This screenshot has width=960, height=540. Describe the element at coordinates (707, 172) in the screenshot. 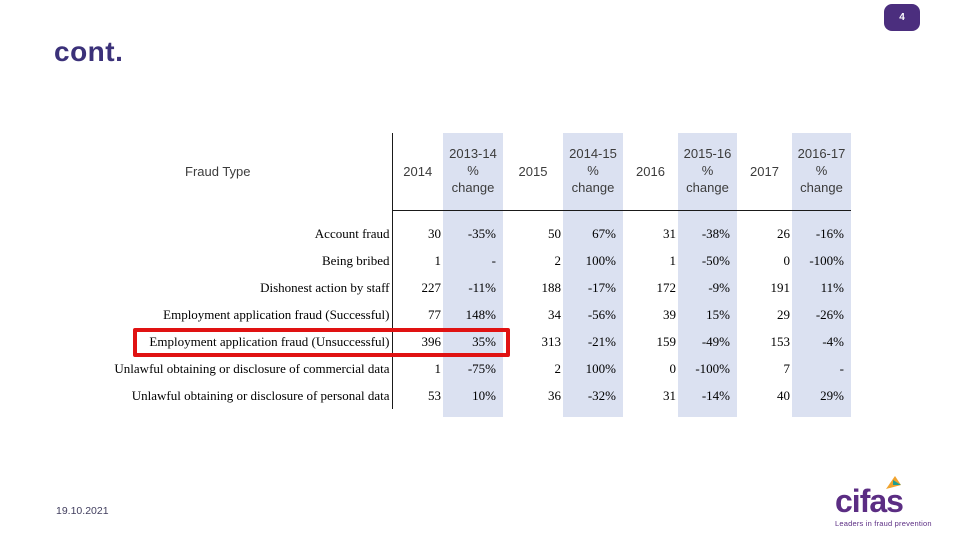

I see `column-header-2015-16-change: 2015-16 % change` at that location.